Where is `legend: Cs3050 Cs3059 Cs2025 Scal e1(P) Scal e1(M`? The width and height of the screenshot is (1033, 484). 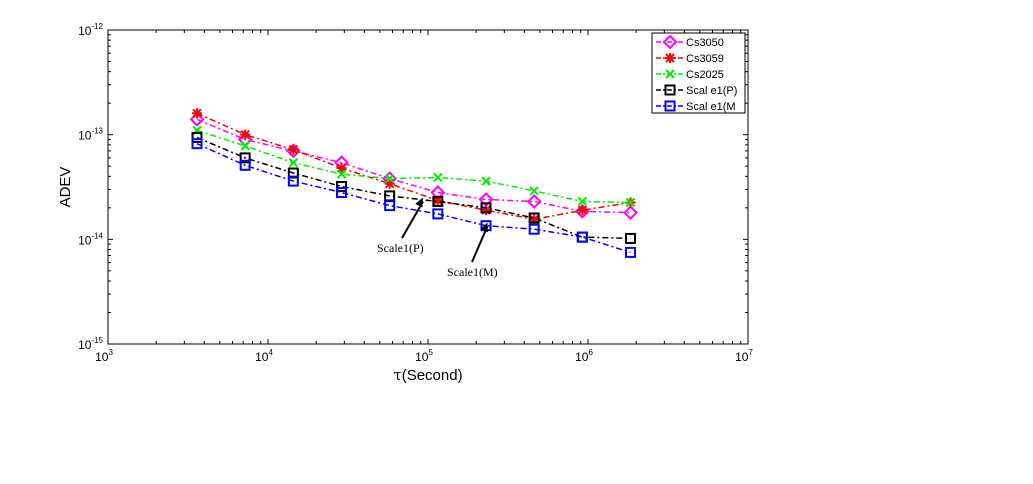
legend: Cs3050 Cs3059 Cs2025 Scal e1(P) Scal e1(M is located at coordinates (698, 73).